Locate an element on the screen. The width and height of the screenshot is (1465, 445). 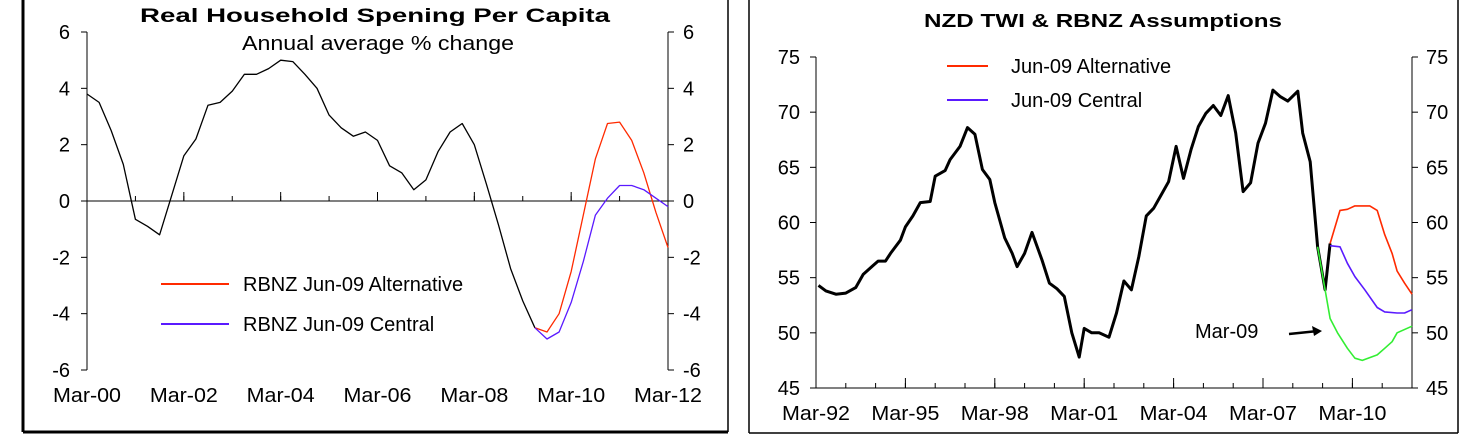
legend-label: RBNZ Jun-09 Central is located at coordinates (338, 325).